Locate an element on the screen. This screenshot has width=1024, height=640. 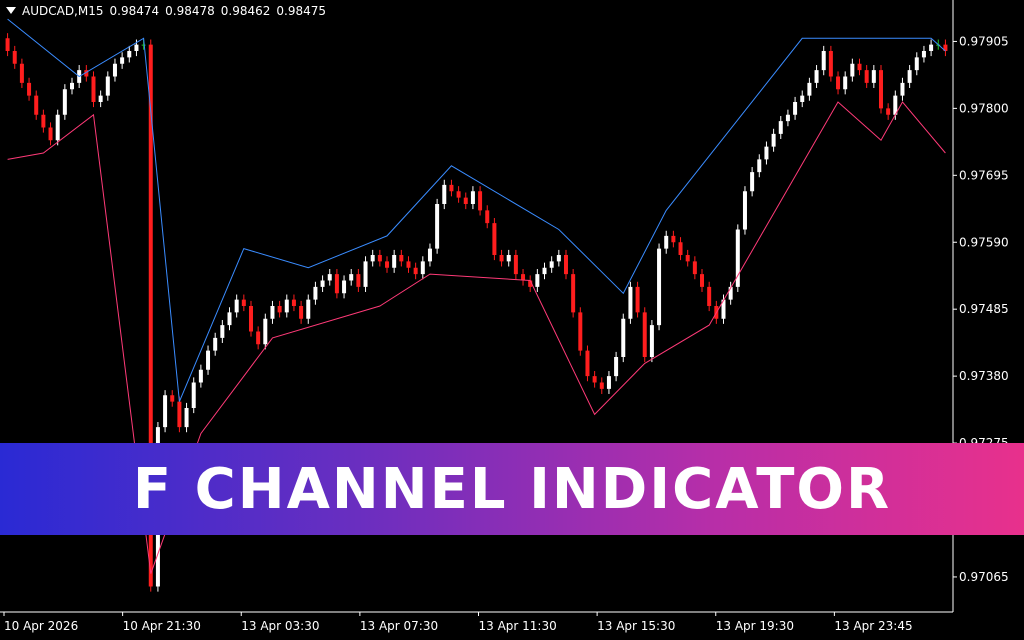
dropdown-triangle-icon is located at coordinates (11, 10).